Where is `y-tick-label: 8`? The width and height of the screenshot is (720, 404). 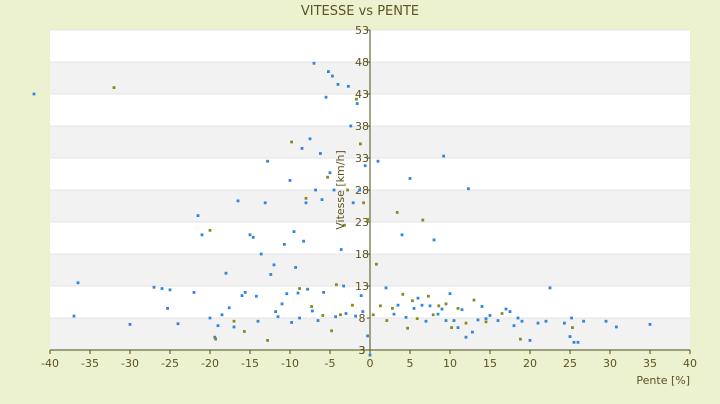
y-tick-label: 8 is located at coordinates (362, 318).